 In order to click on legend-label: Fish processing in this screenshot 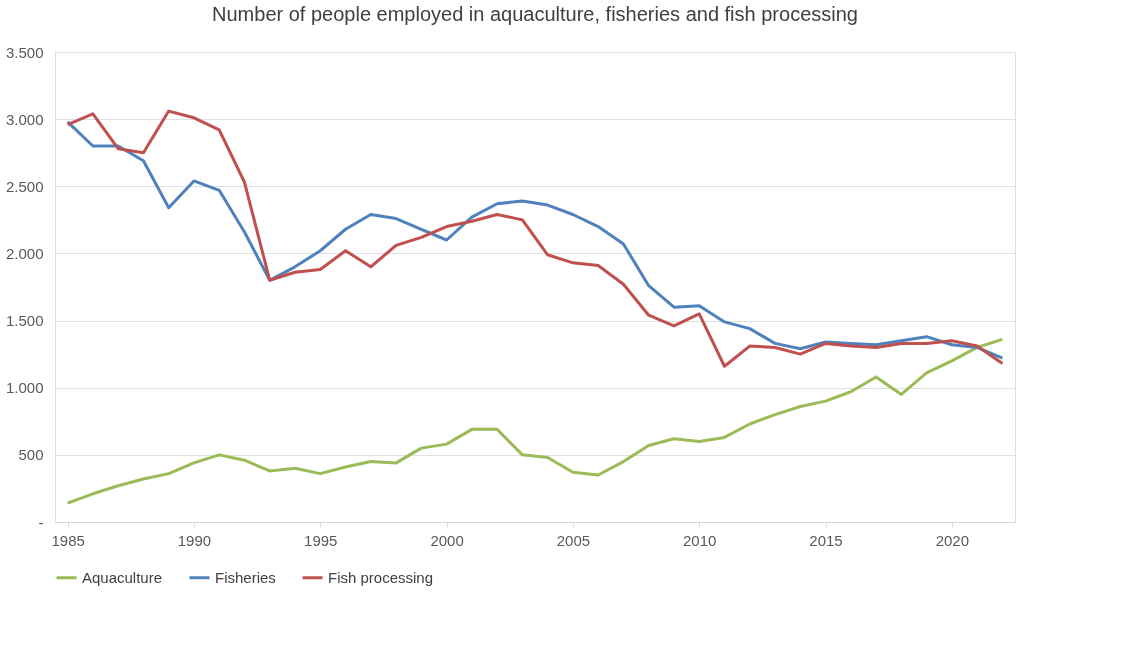, I will do `click(381, 577)`.